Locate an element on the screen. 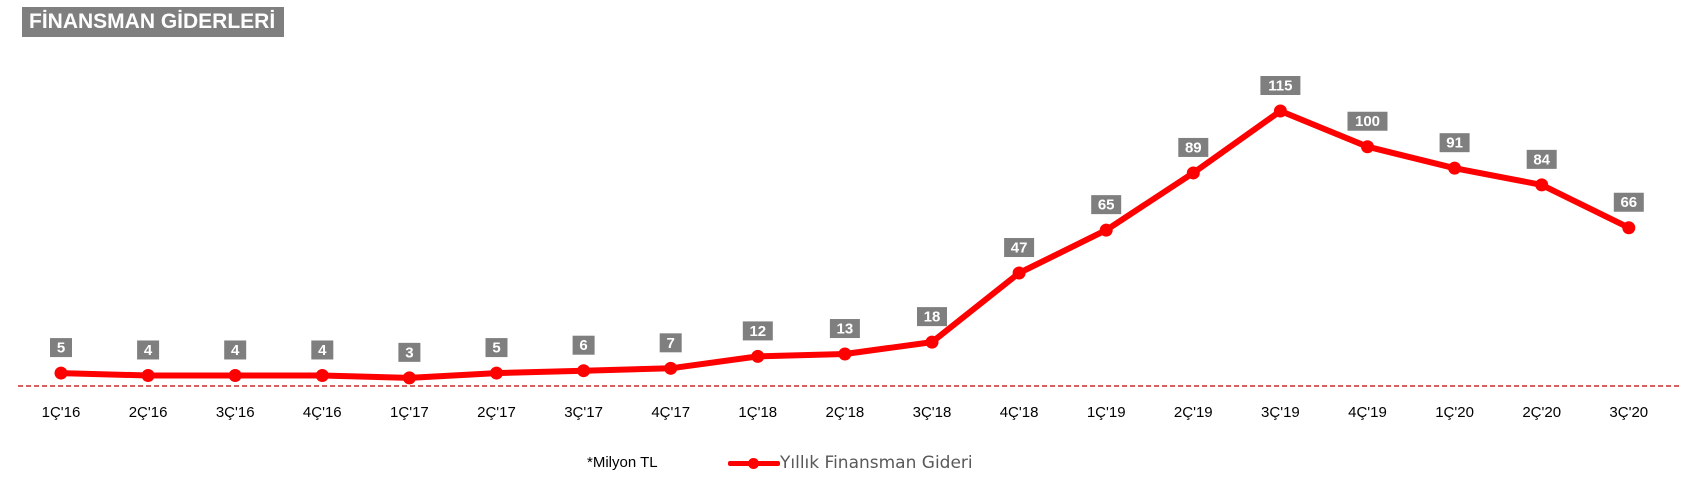  x-tick-label: 3Ç'19 is located at coordinates (1280, 412).